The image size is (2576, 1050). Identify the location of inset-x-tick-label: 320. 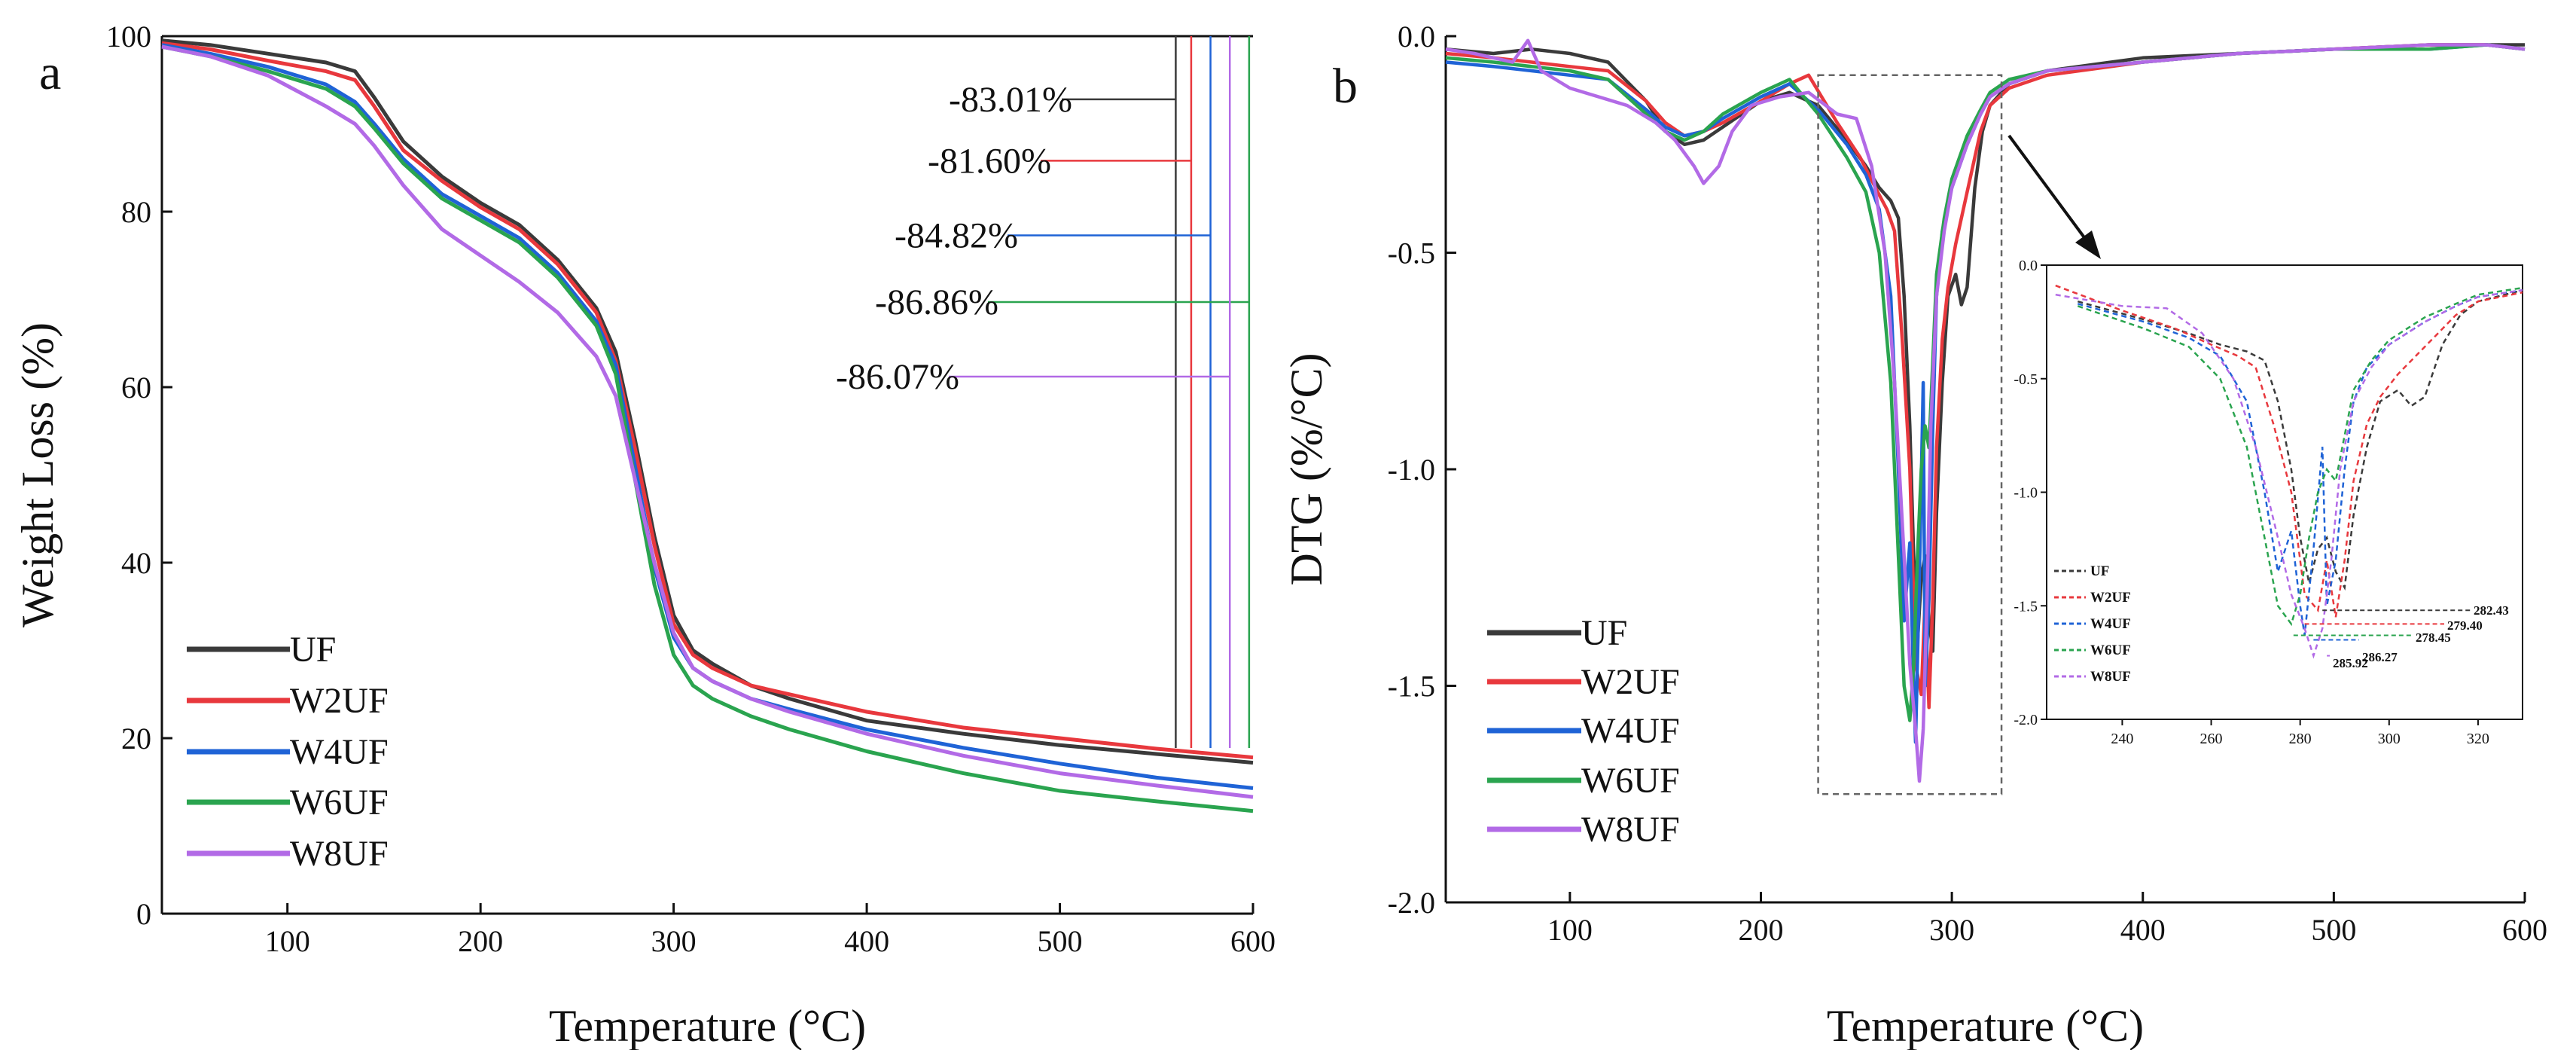
(2478, 739).